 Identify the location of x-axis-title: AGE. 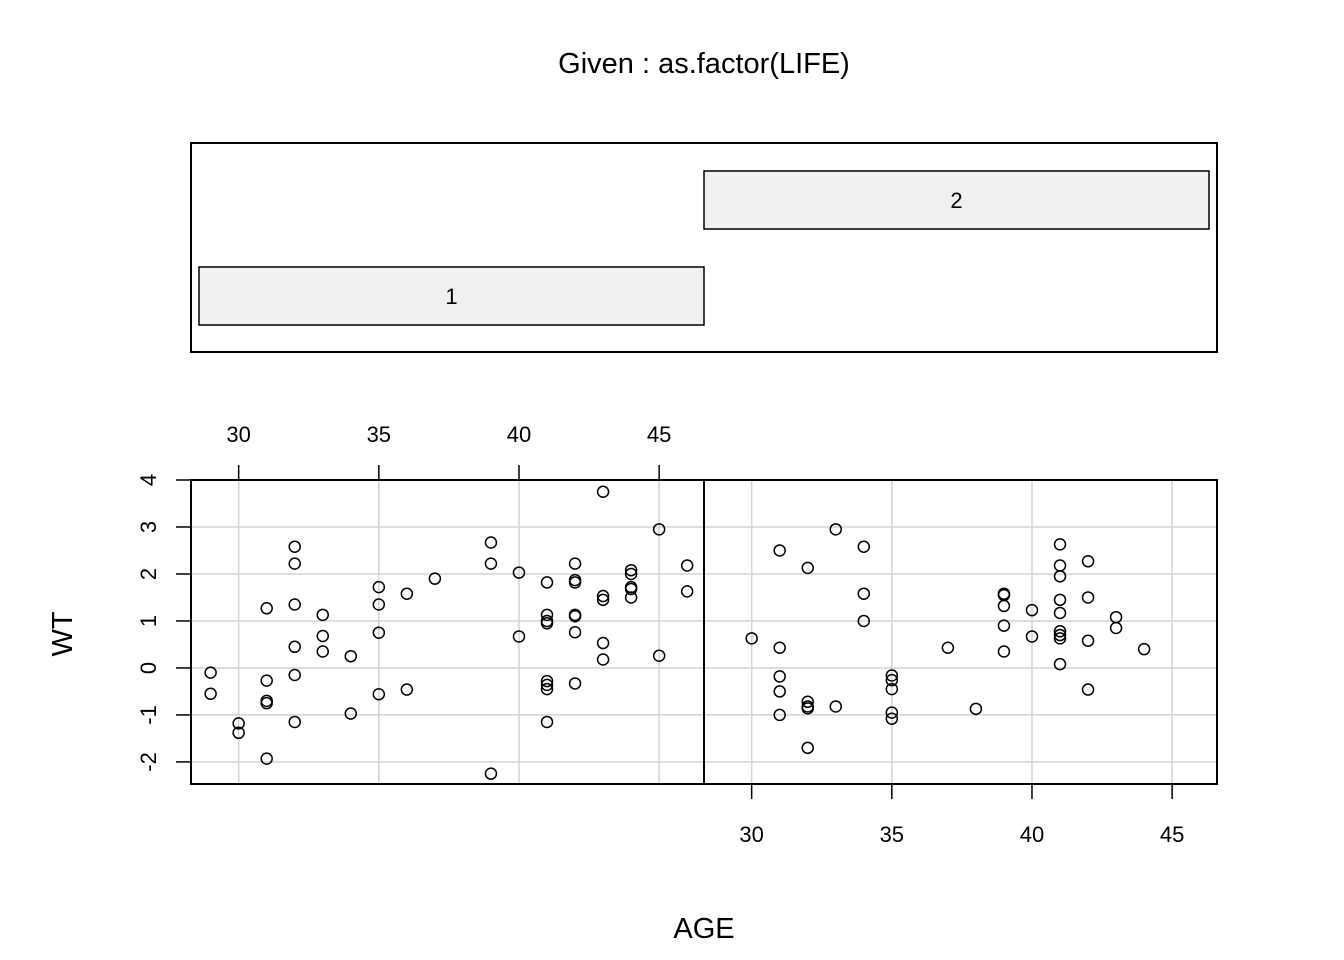
(703, 929).